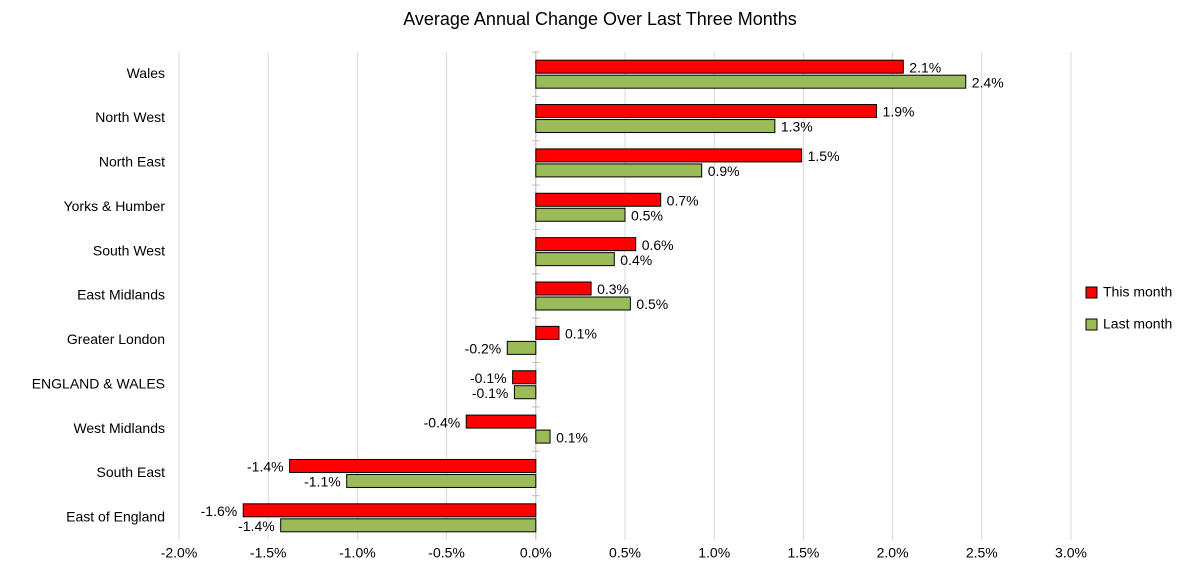 The image size is (1198, 572). I want to click on data-label: 1.5%, so click(824, 156).